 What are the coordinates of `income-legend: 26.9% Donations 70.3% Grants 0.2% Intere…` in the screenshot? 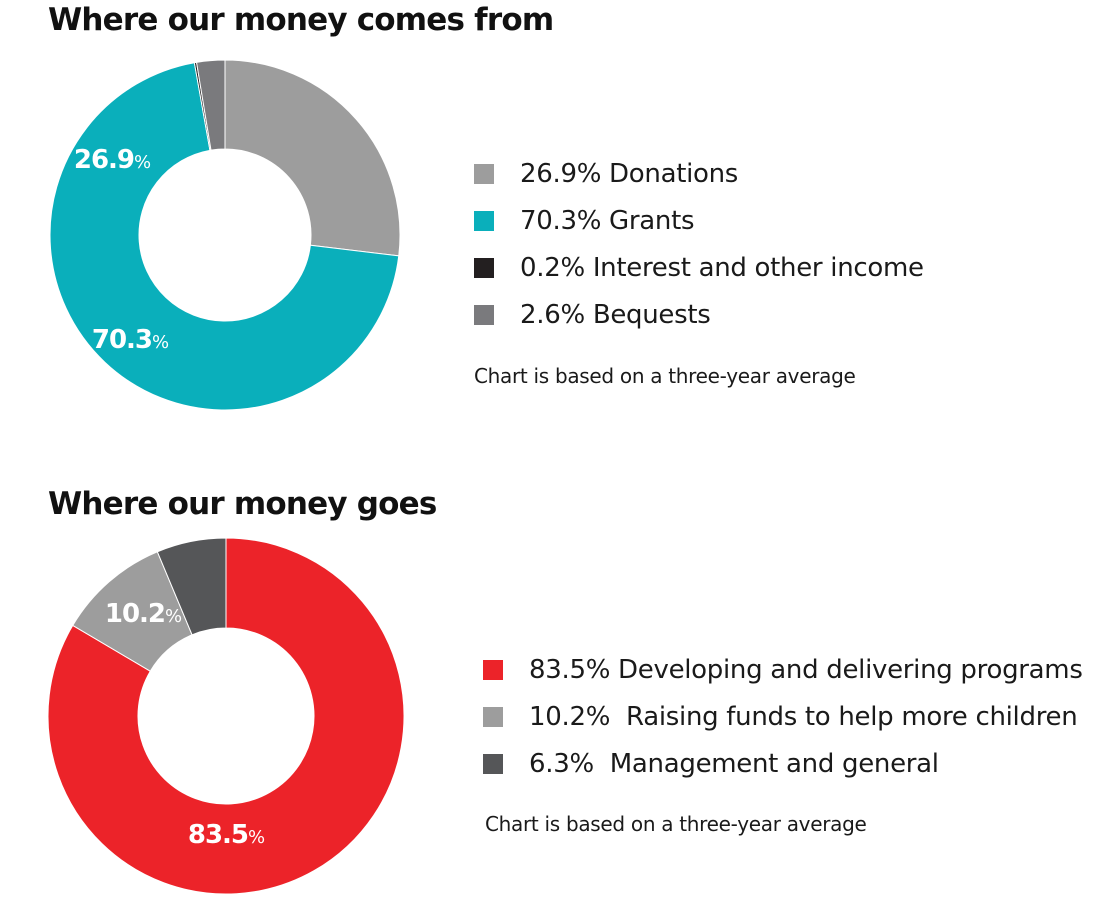 It's located at (699, 244).